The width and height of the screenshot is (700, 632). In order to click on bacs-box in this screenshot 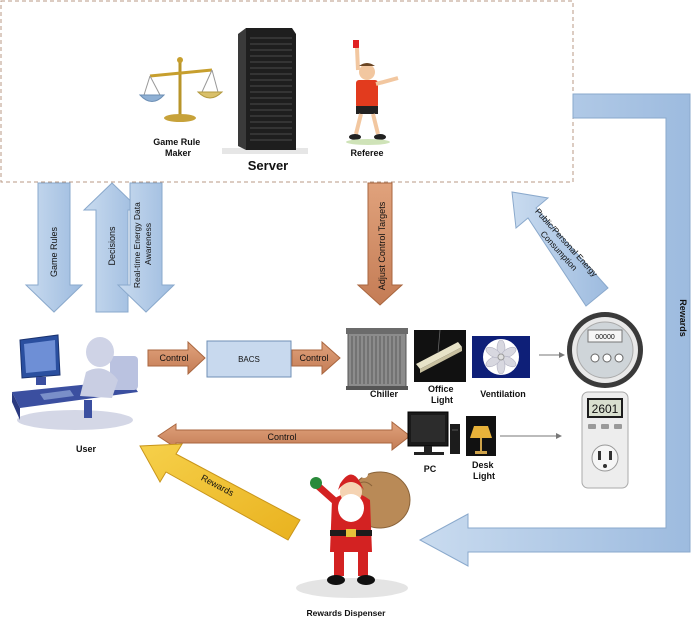, I will do `click(249, 359)`.